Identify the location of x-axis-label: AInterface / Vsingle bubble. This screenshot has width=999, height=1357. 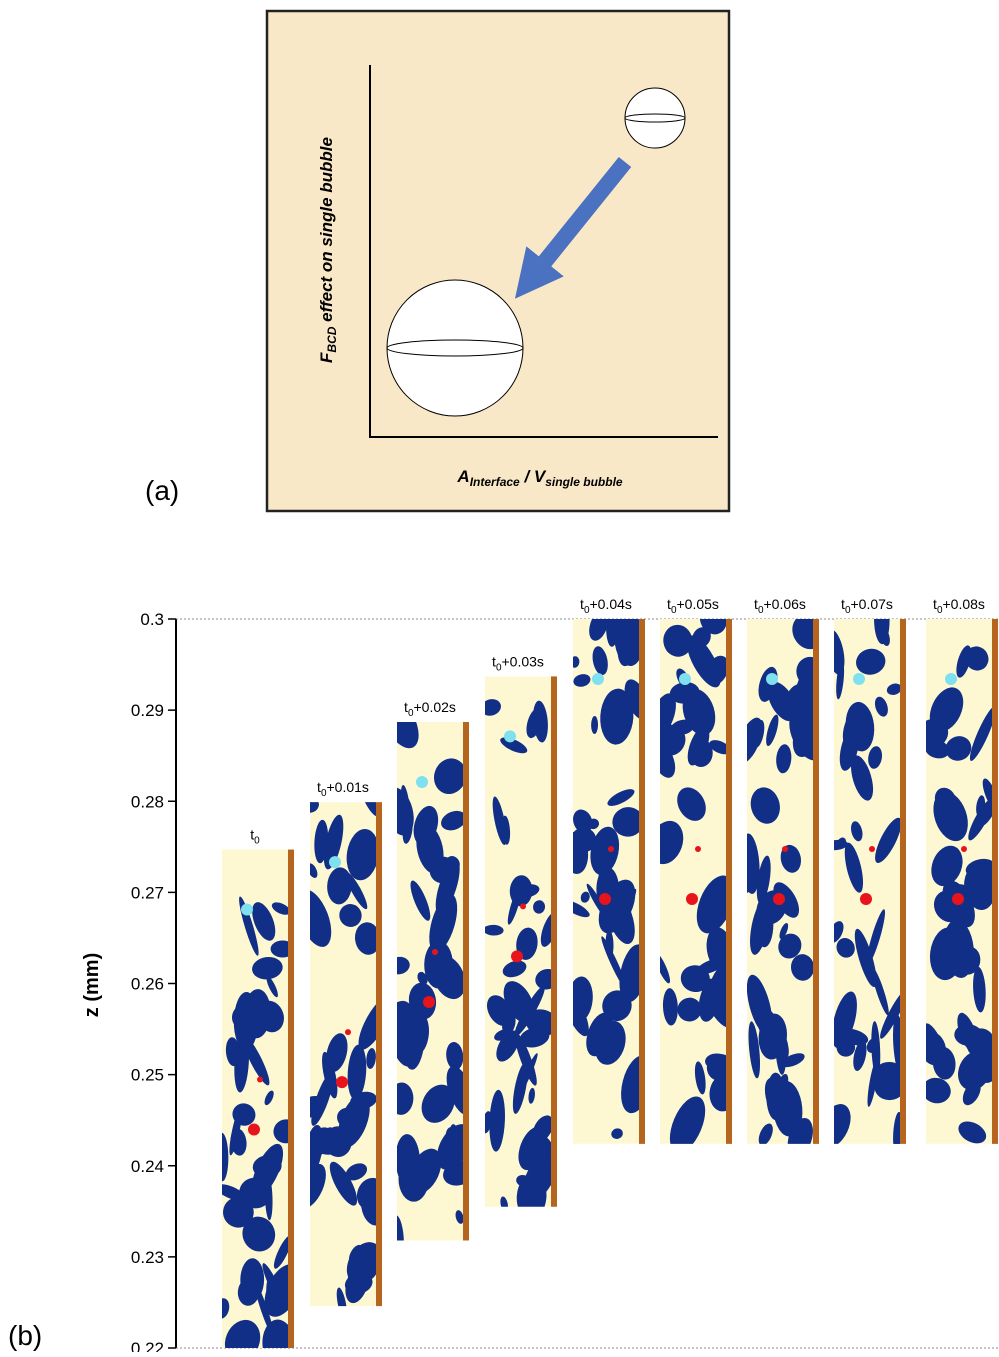
(539, 478).